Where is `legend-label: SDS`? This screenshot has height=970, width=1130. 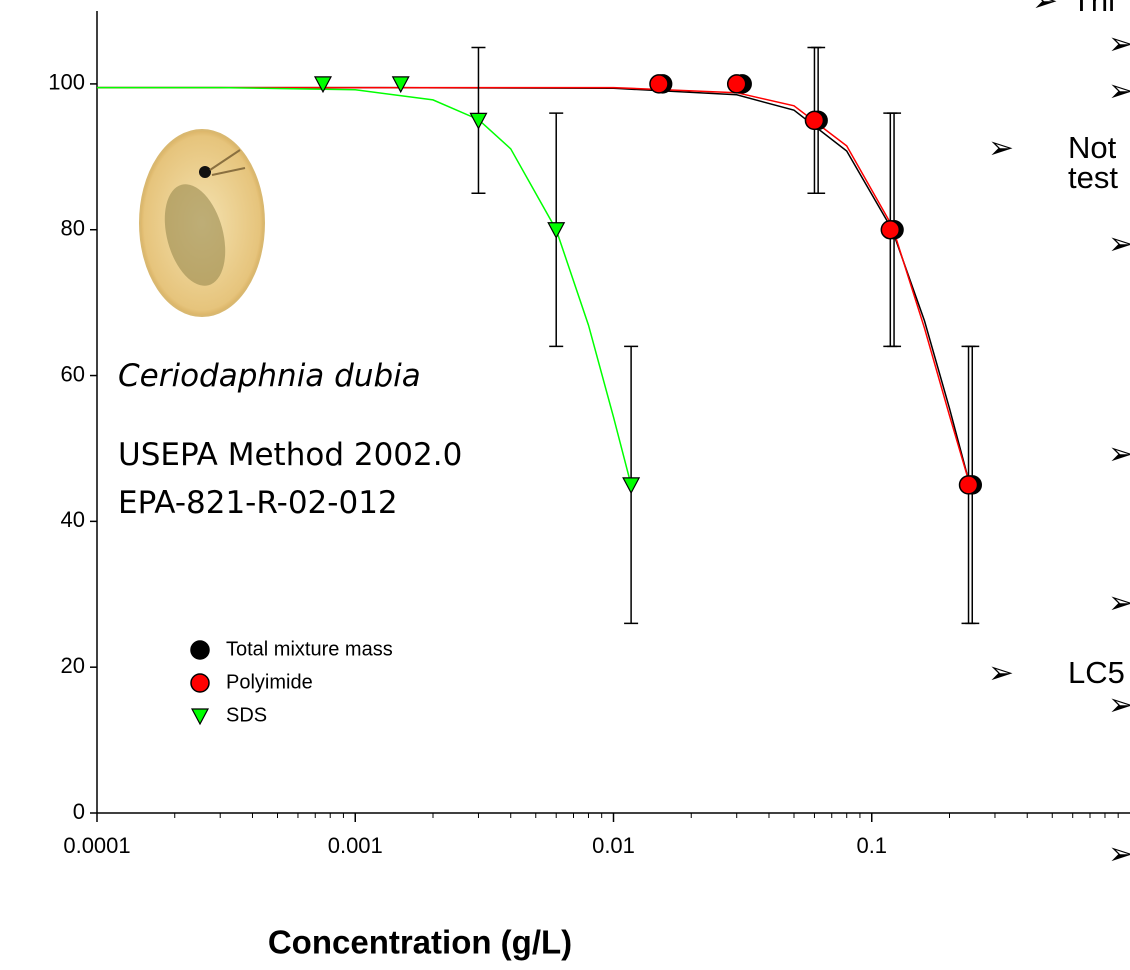 legend-label: SDS is located at coordinates (246, 715).